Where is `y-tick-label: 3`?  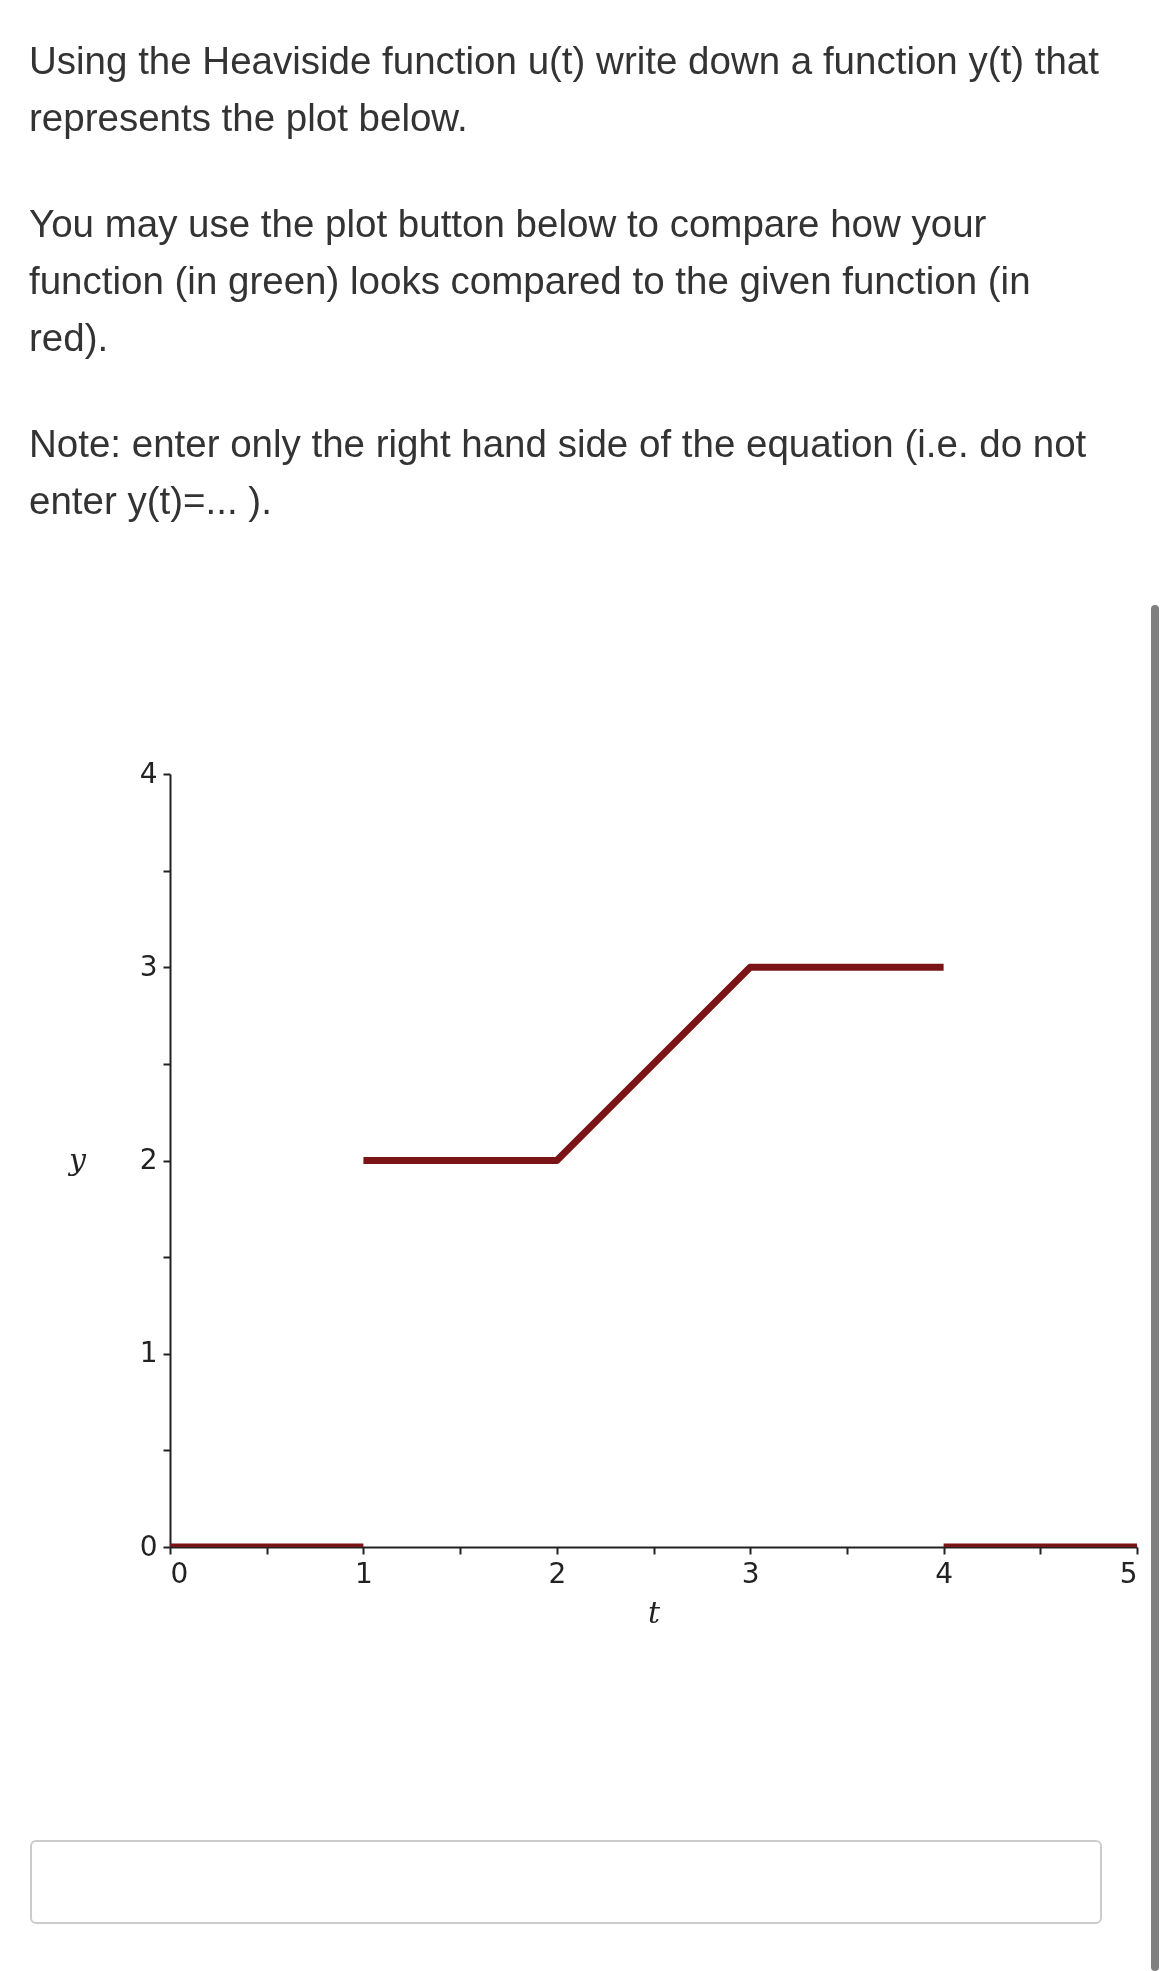 y-tick-label: 3 is located at coordinates (148, 966).